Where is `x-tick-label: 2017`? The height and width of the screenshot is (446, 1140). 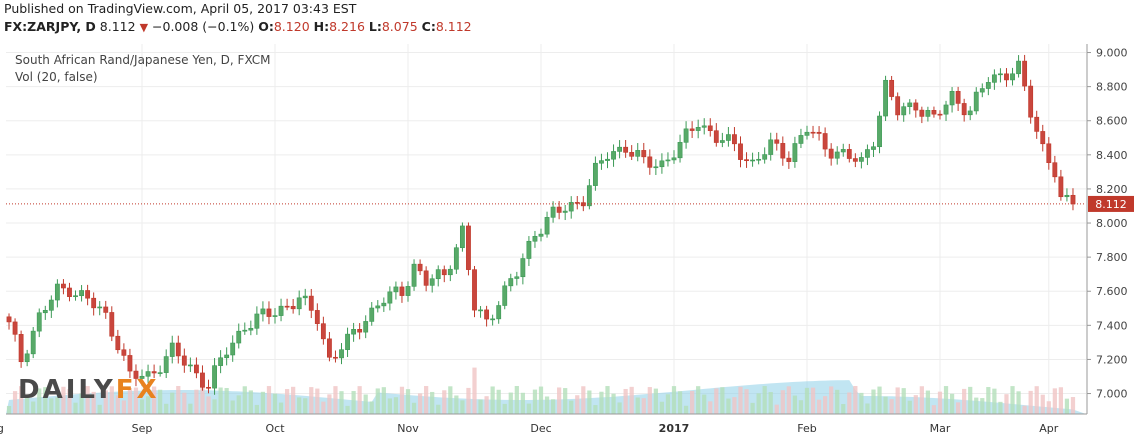 x-tick-label: 2017 is located at coordinates (674, 428).